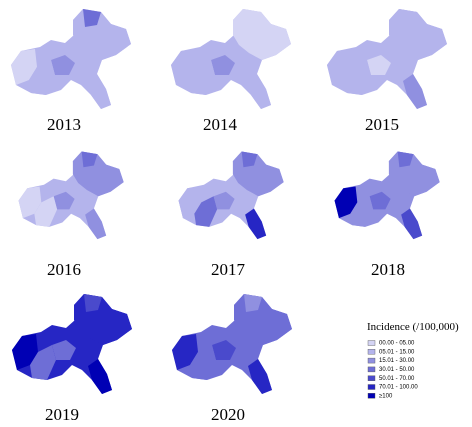  What do you see at coordinates (397, 379) in the screenshot?
I see `legend-label: 50.01 - 70.00` at bounding box center [397, 379].